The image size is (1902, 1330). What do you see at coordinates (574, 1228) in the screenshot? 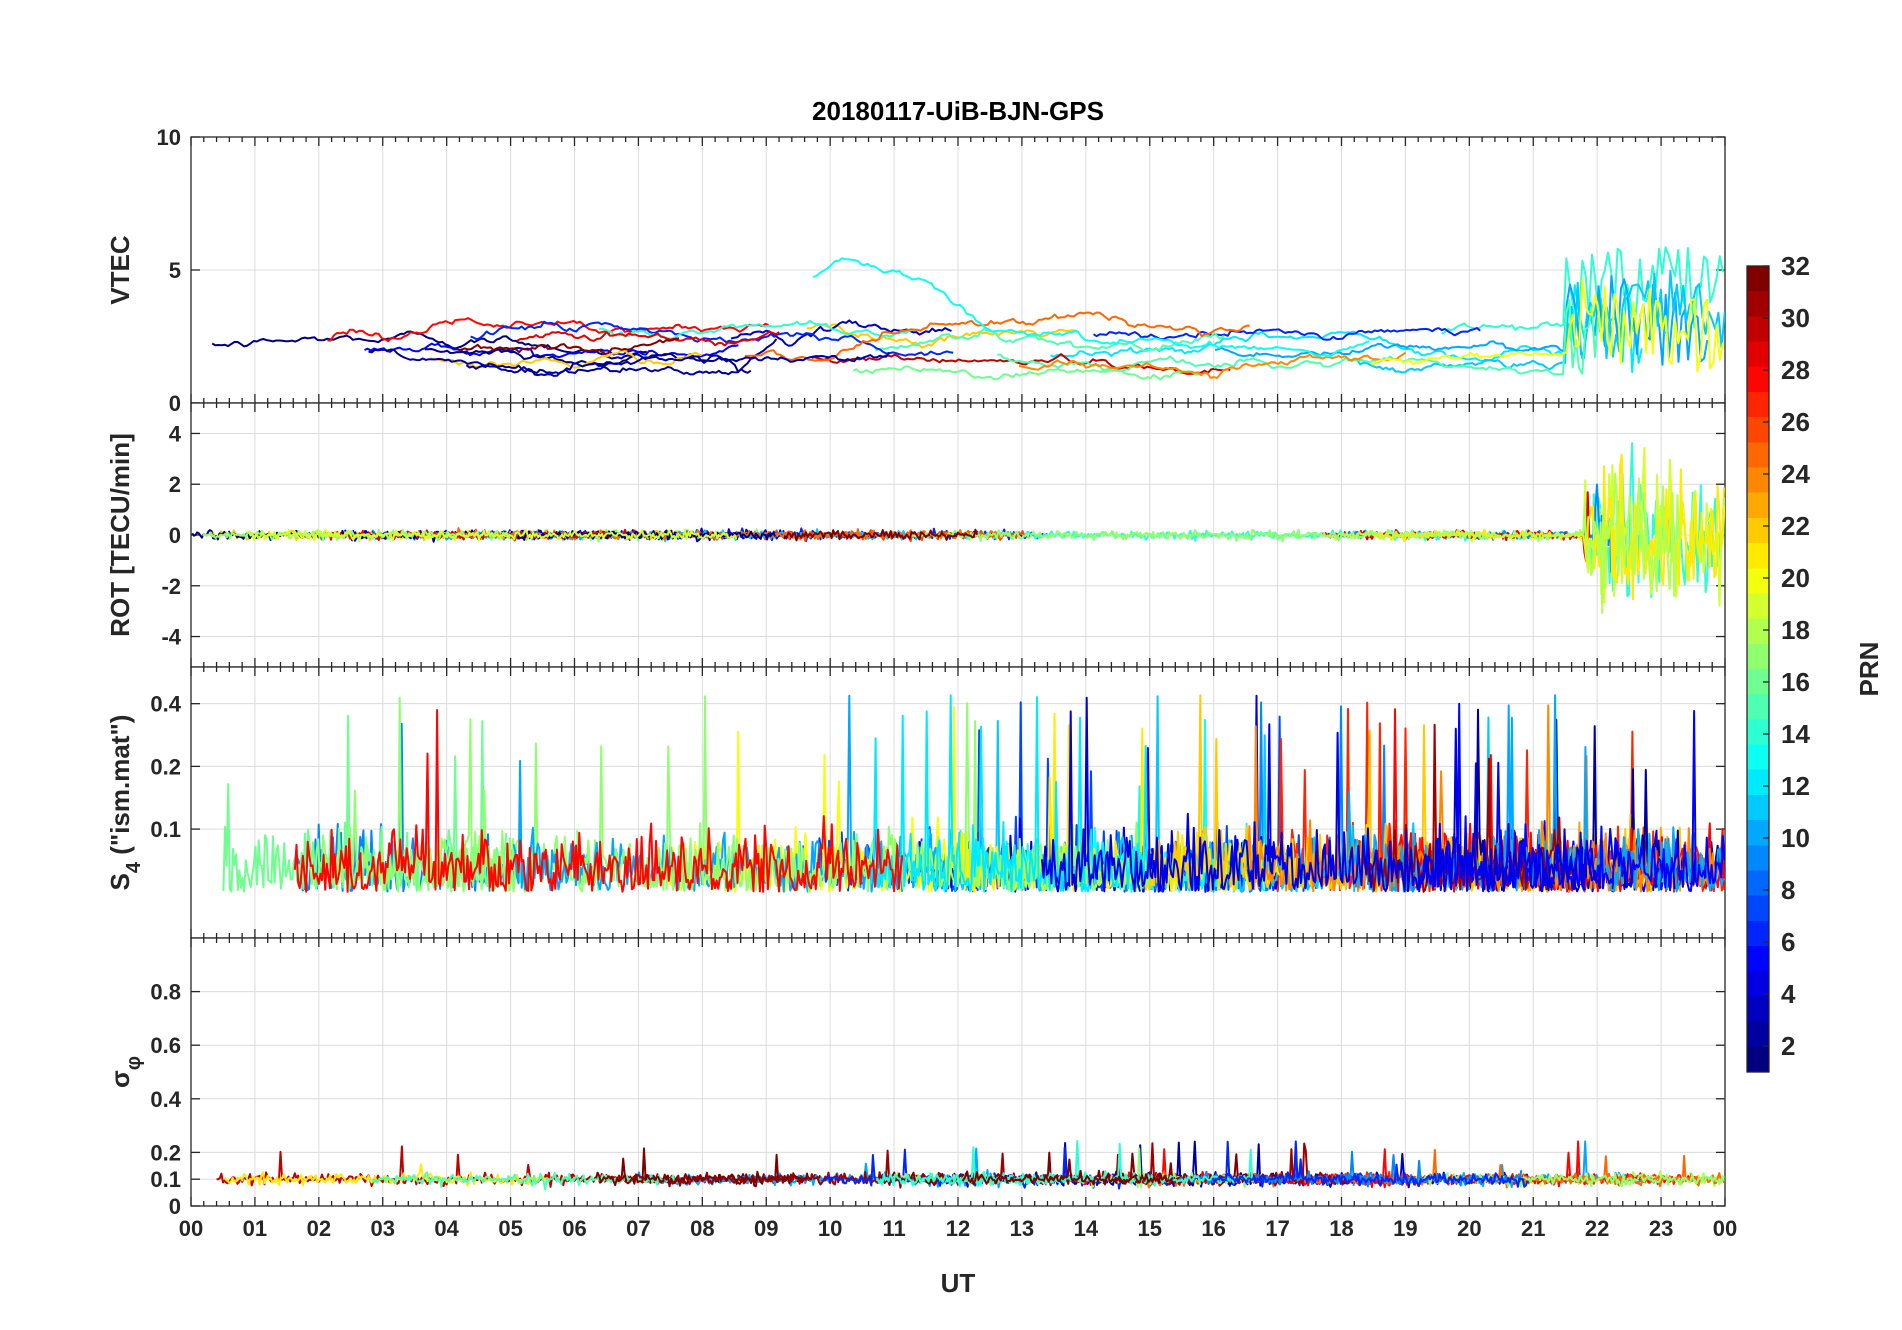
I see `x-tick-label: 06` at bounding box center [574, 1228].